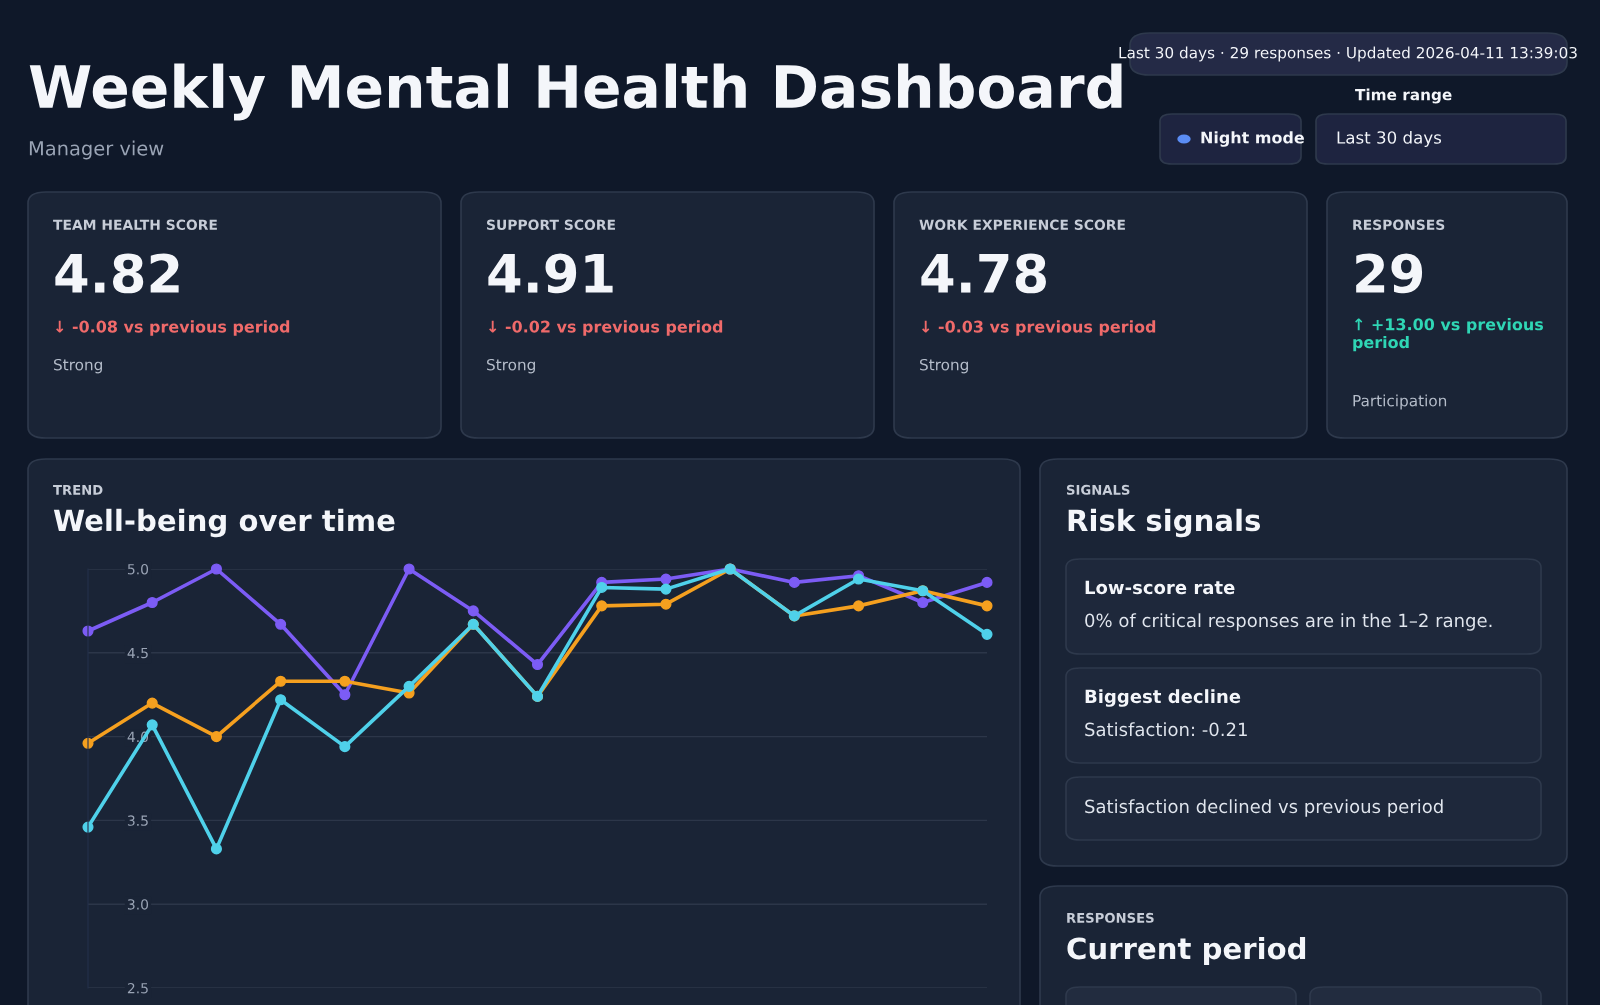  Describe the element at coordinates (137, 653) in the screenshot. I see `y-tick-label: 4.5` at that location.